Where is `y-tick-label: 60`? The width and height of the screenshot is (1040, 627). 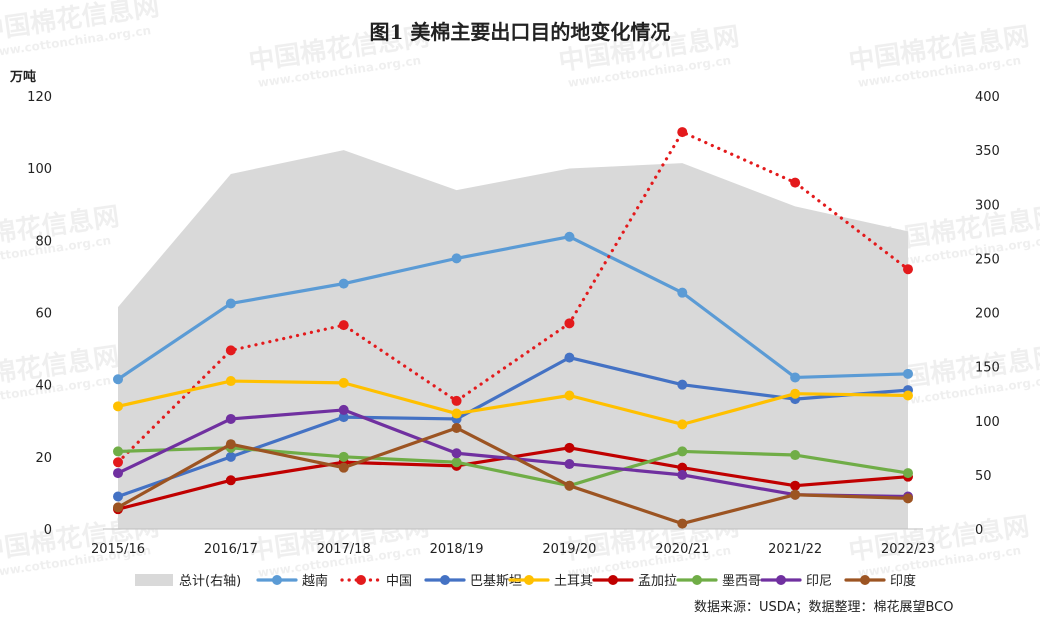 y-tick-label: 60 is located at coordinates (43, 314).